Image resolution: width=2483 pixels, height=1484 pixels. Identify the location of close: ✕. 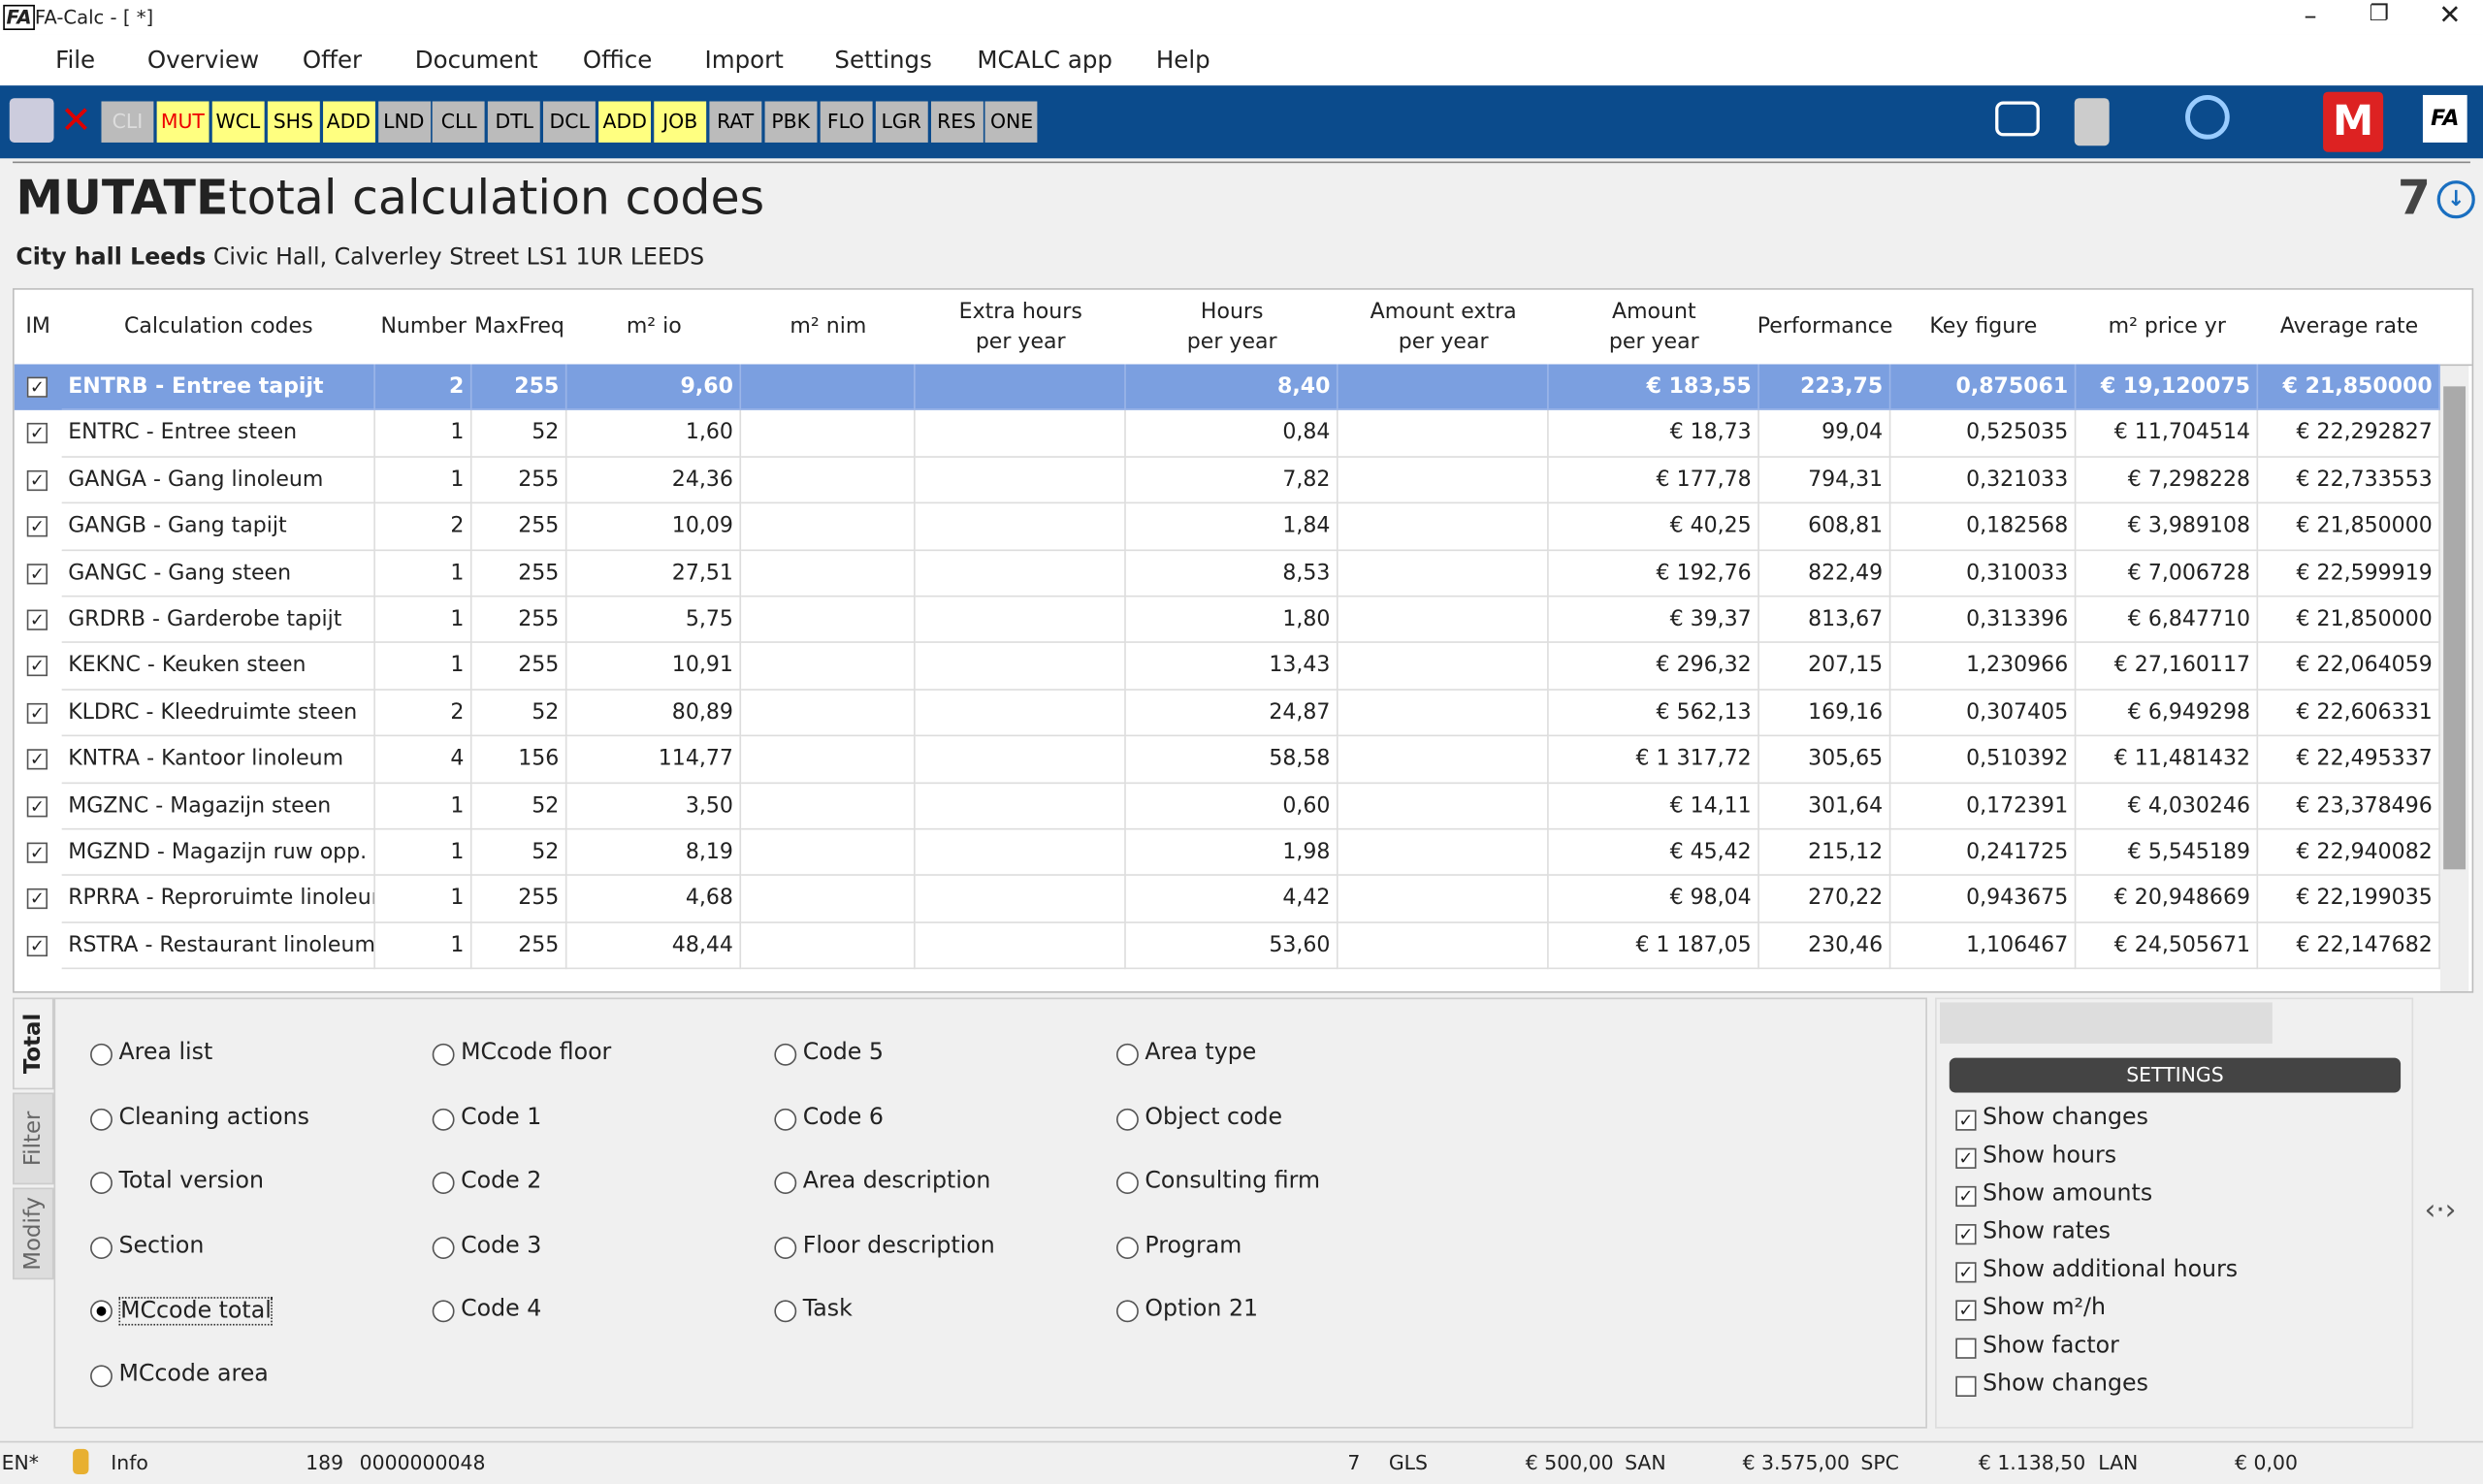
(2450, 16).